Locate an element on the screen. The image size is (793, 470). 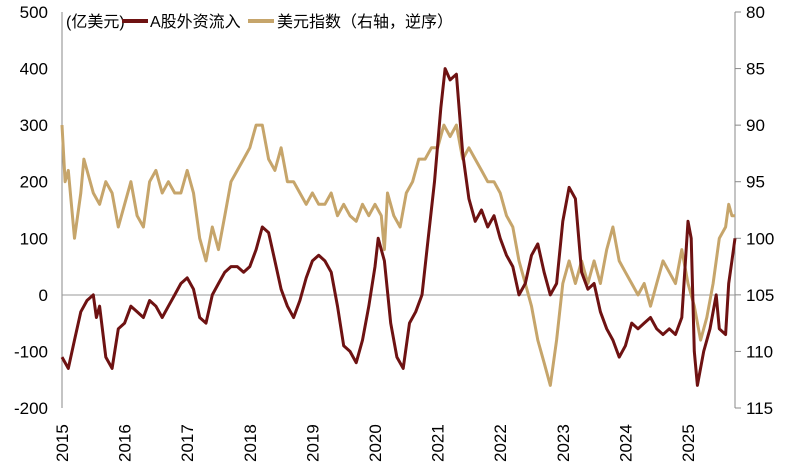
x-tick-label: 2018 is located at coordinates (250, 443).